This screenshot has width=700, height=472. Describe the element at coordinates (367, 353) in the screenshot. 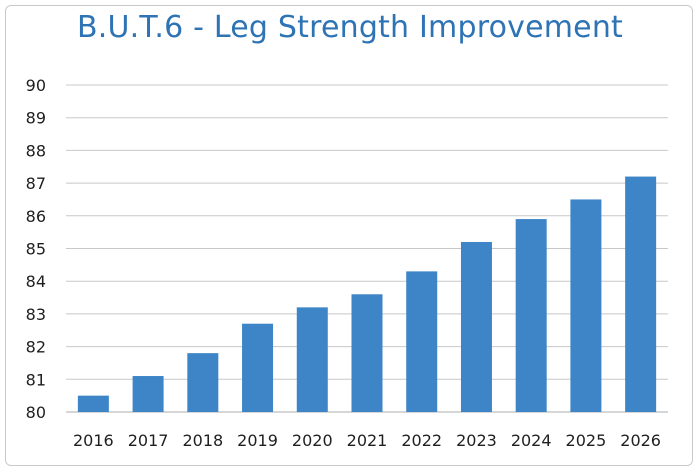

I see `bar-2021` at that location.